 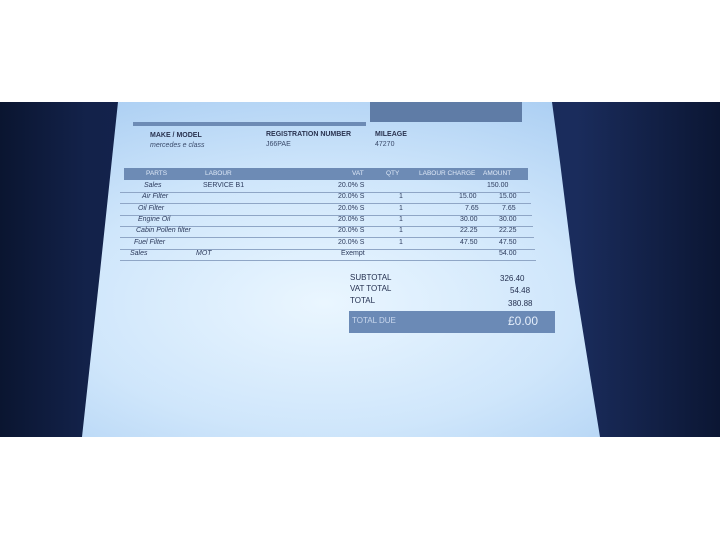 I want to click on row-amount: 22.25, so click(x=508, y=231).